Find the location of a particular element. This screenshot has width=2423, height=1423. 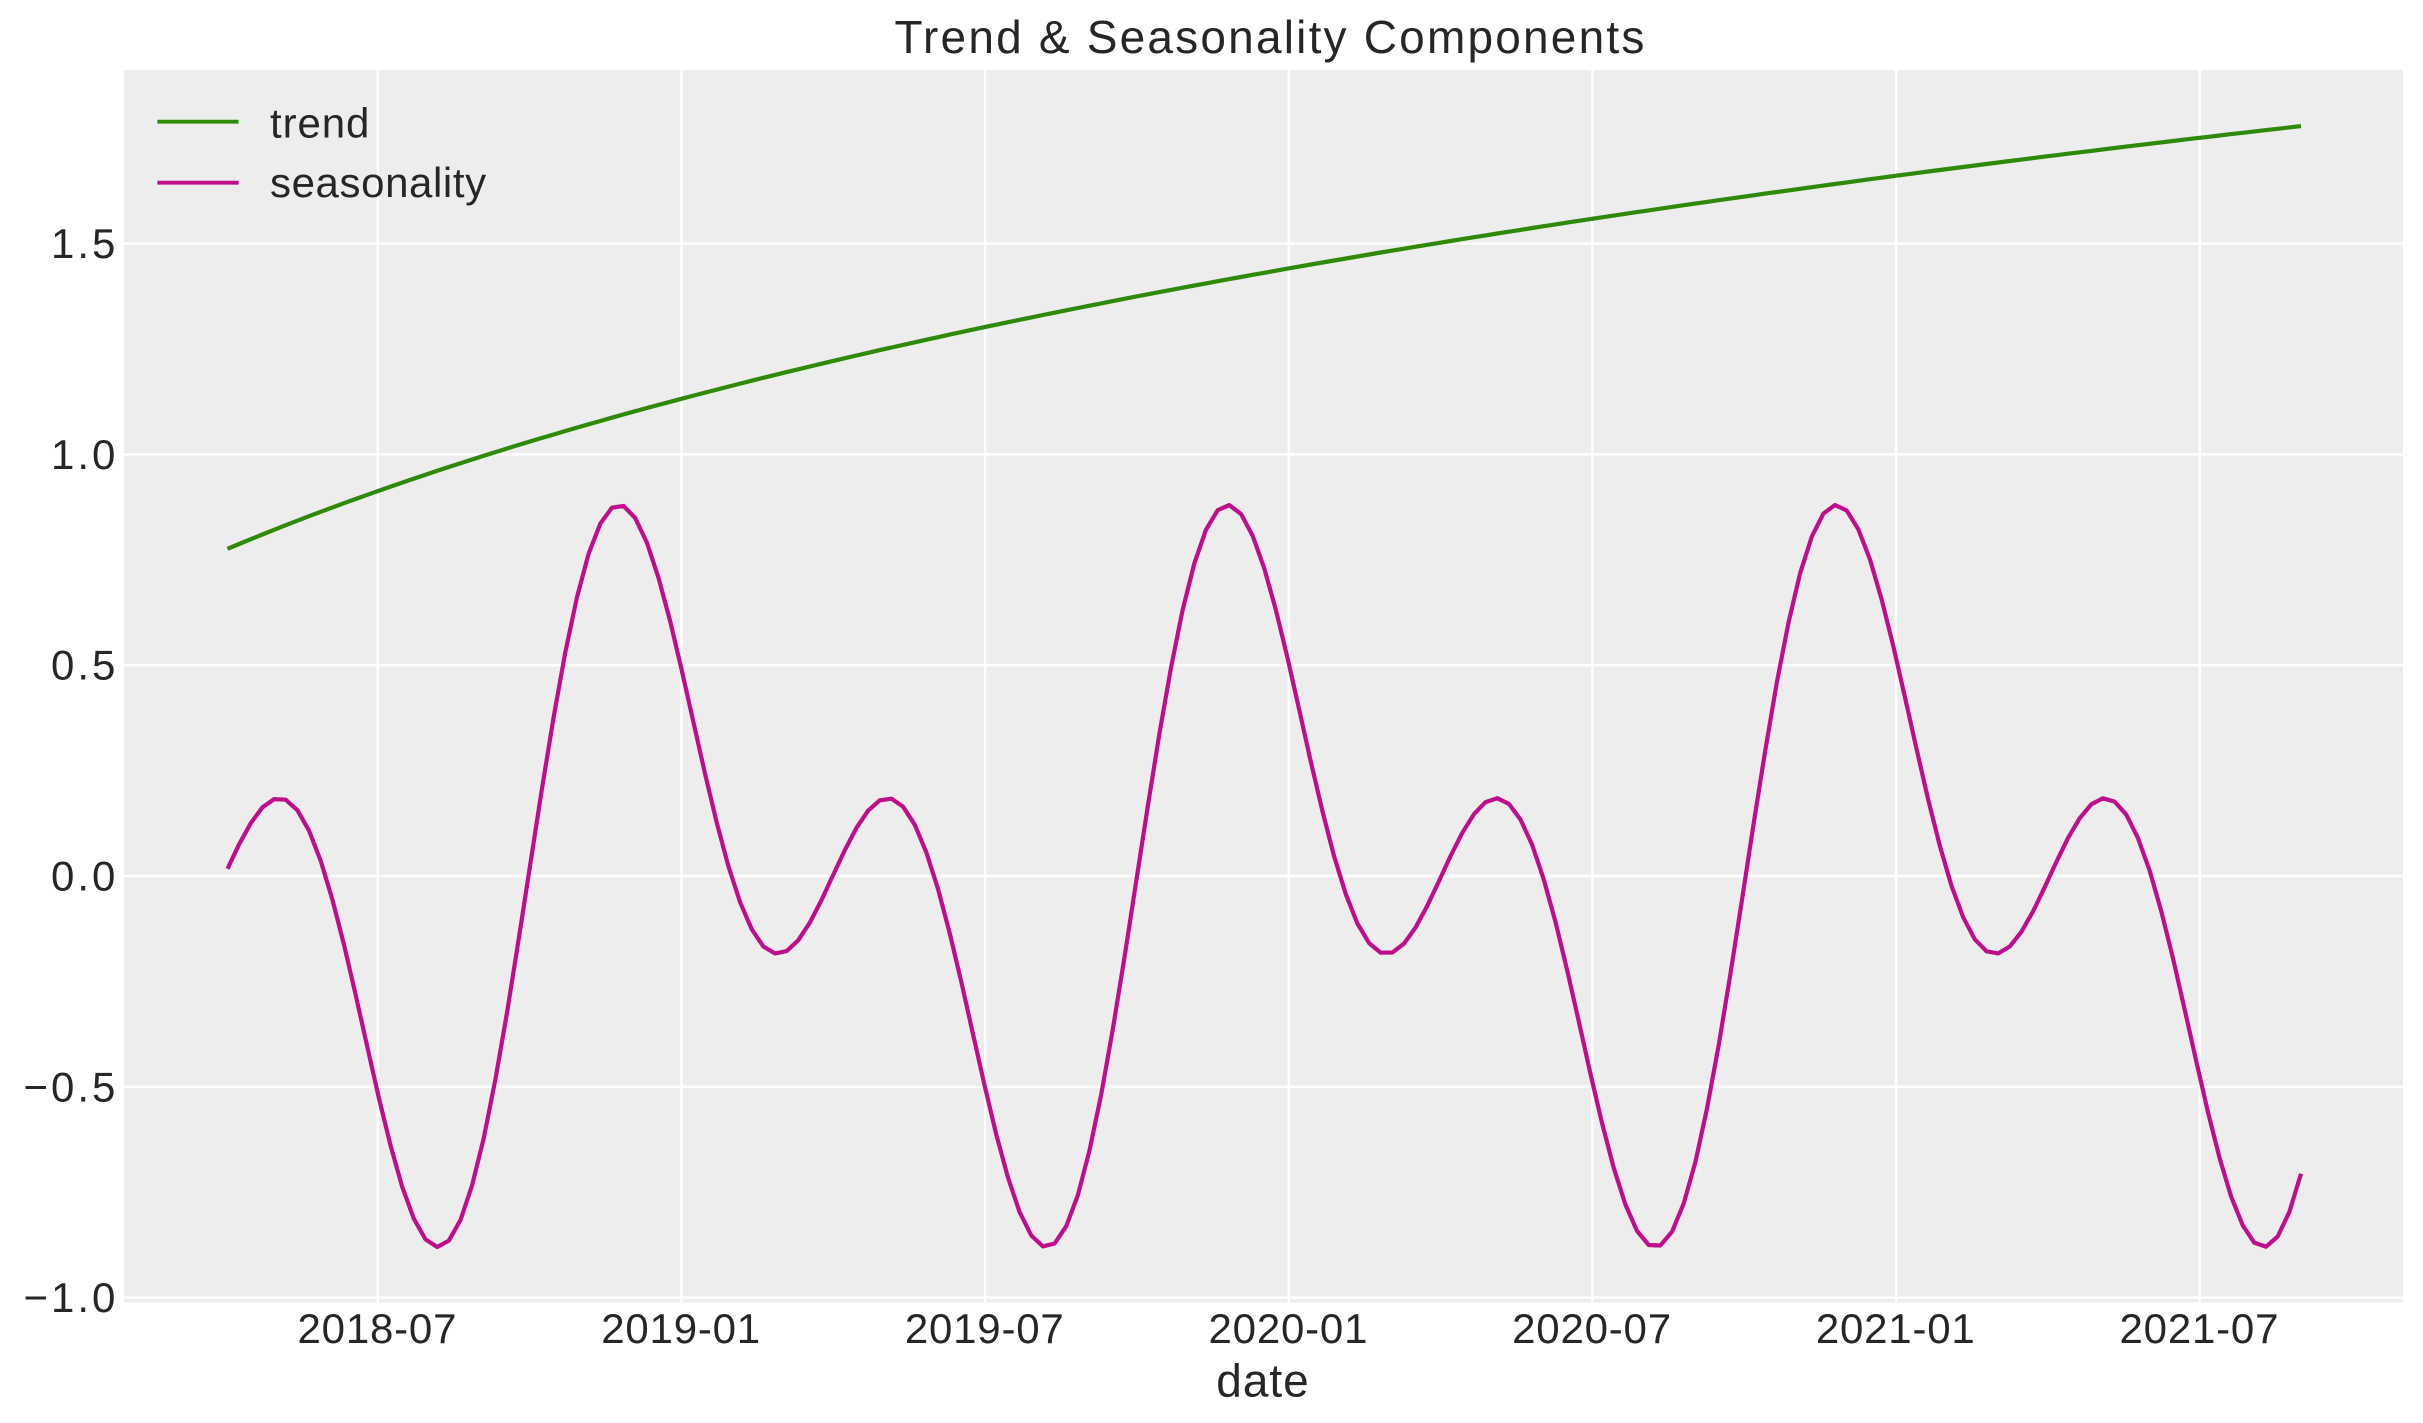

svg-text: 0.0 is located at coordinates (84, 876).